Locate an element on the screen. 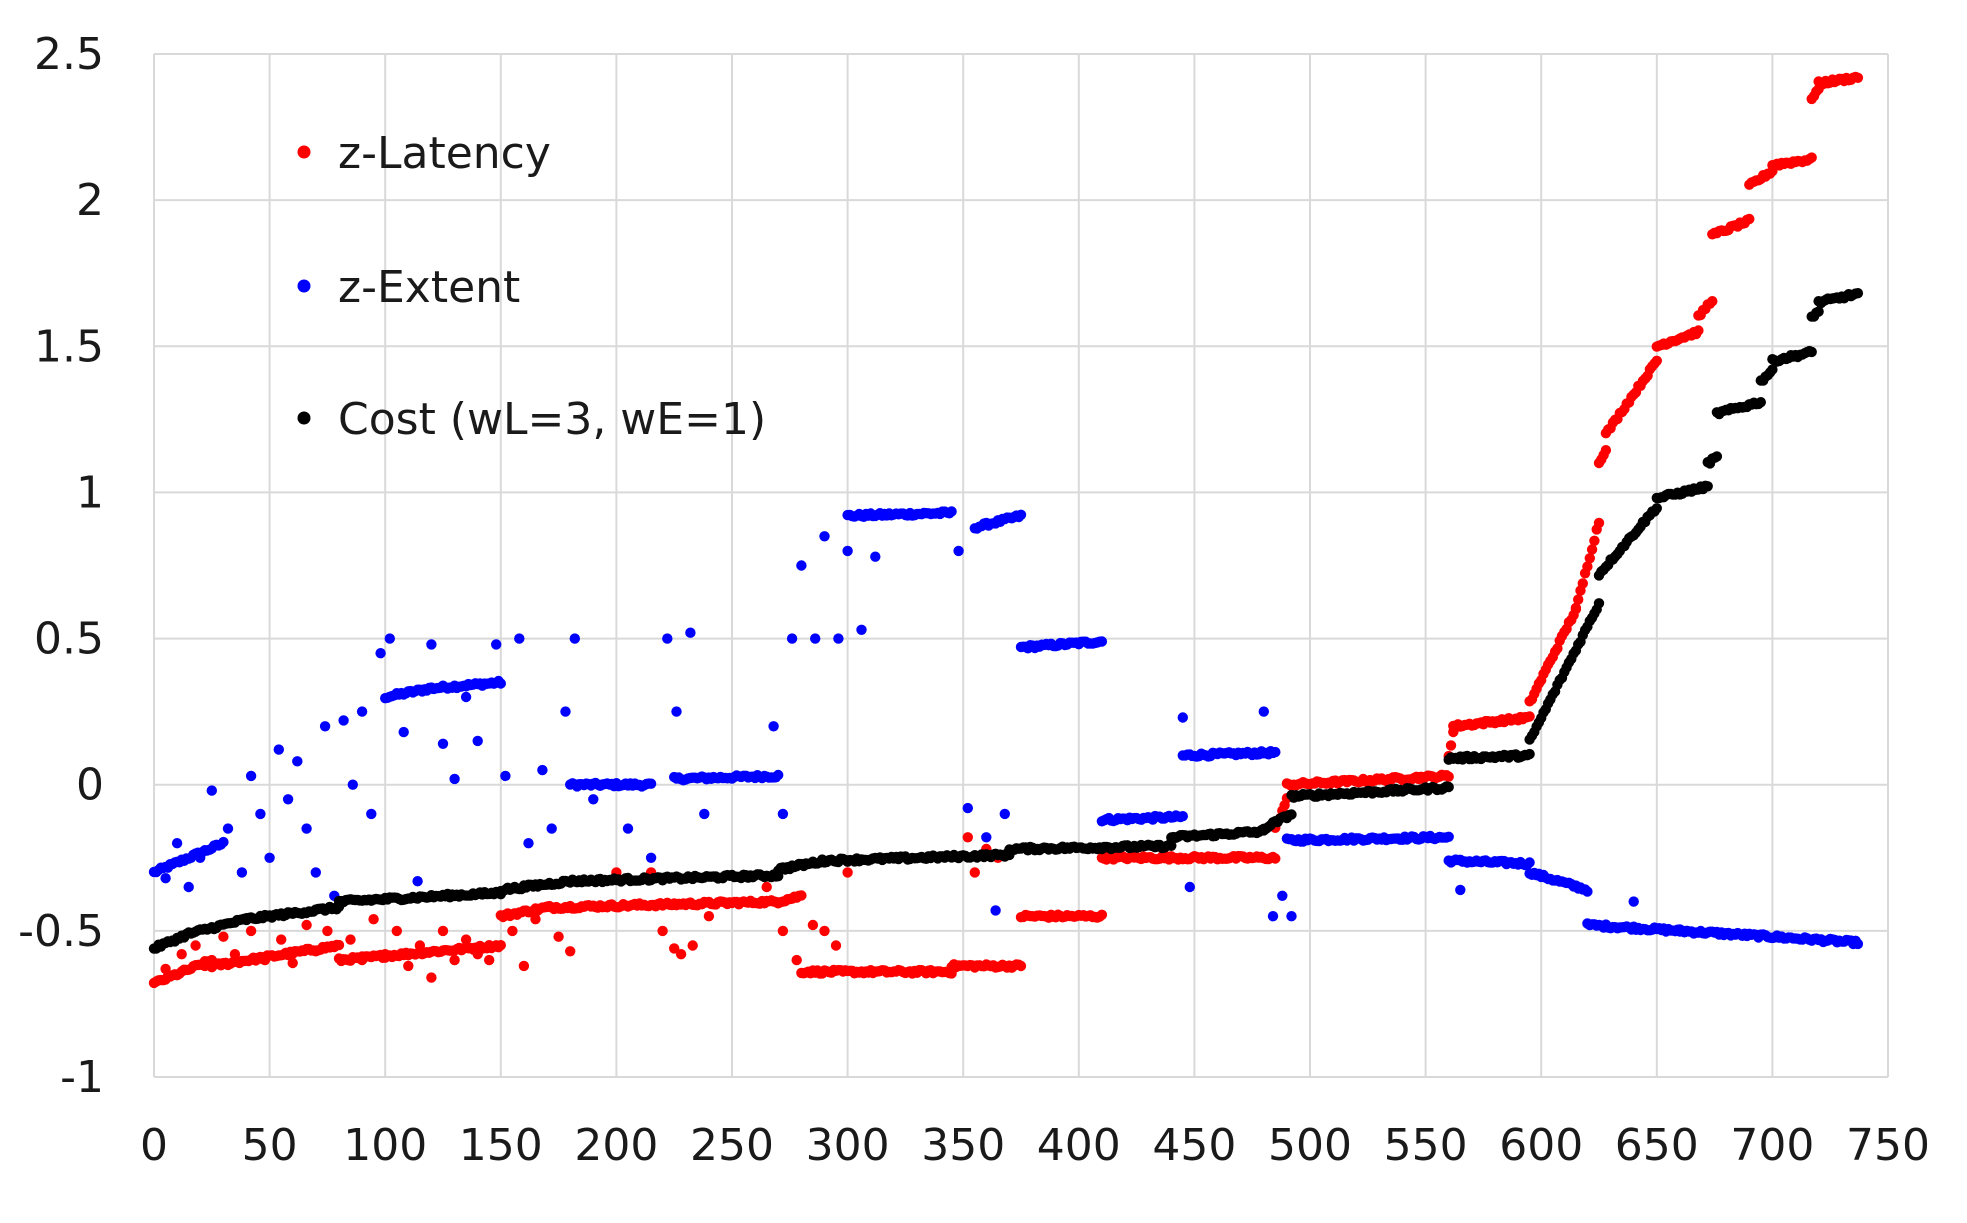 The width and height of the screenshot is (1967, 1223). y-tick-label: 0.5 is located at coordinates (69, 639).